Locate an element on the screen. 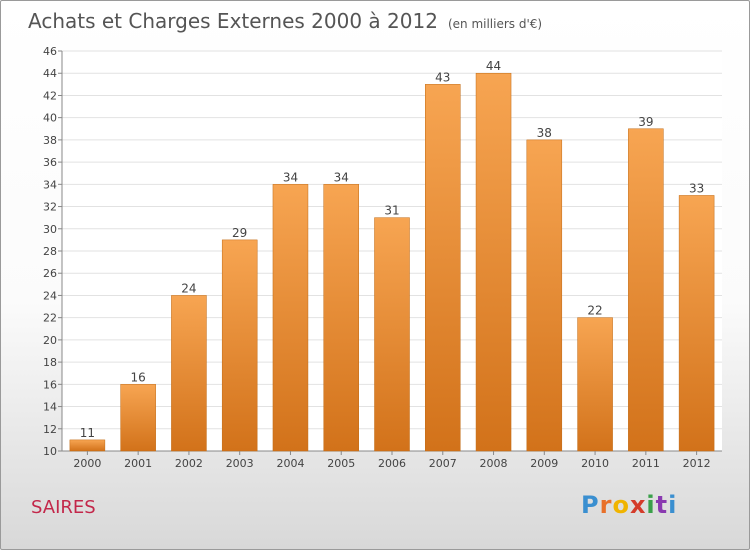 The width and height of the screenshot is (750, 550). y-tick-label: 16 is located at coordinates (50, 384).